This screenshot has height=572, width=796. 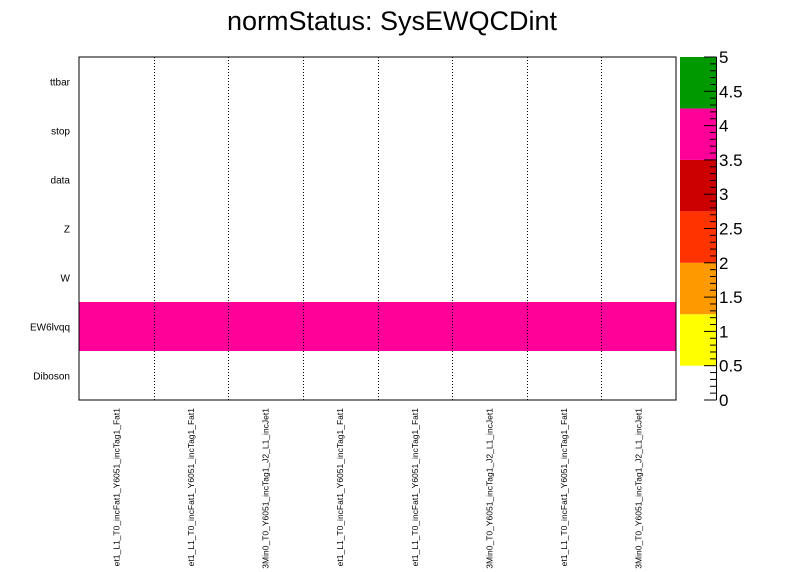 I want to click on y-tick-label: Diboson, so click(x=51, y=377).